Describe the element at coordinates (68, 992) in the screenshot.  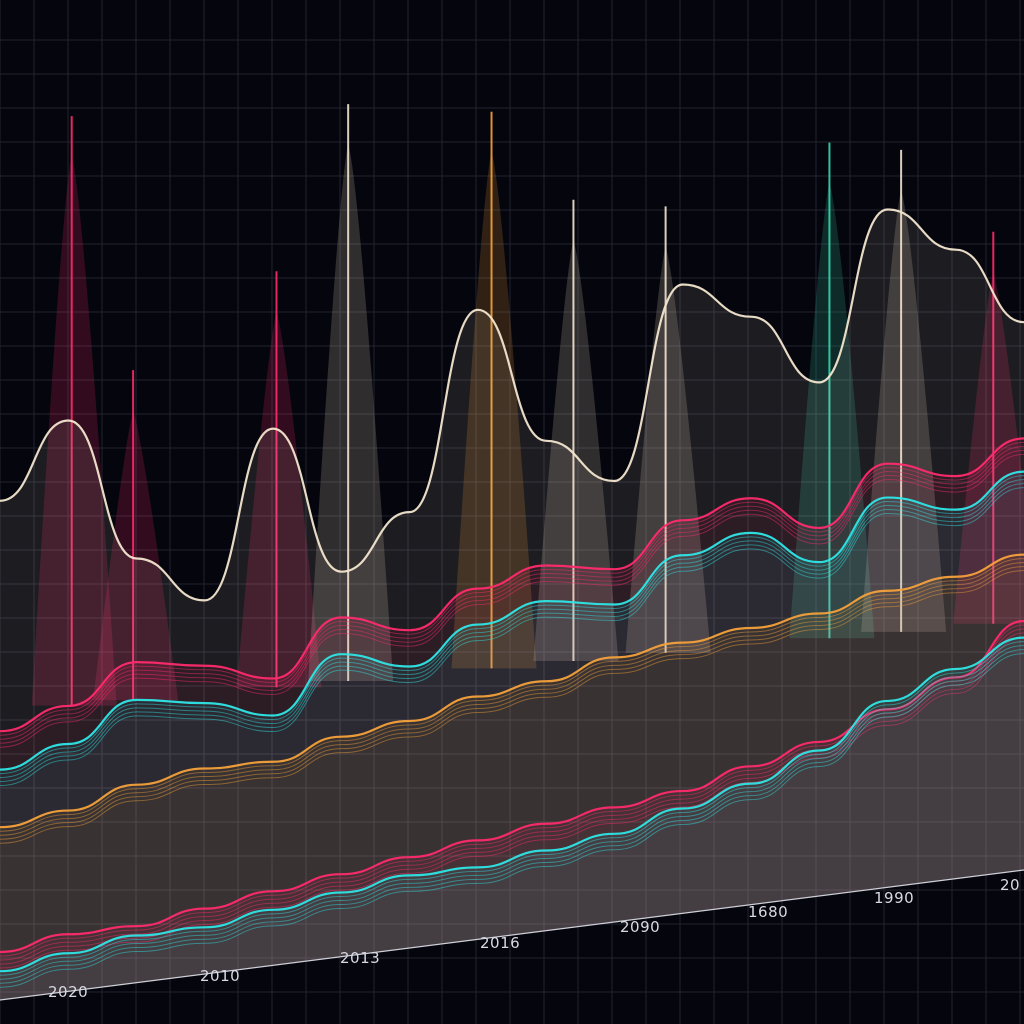
I see `x-tick-label: 2020` at that location.